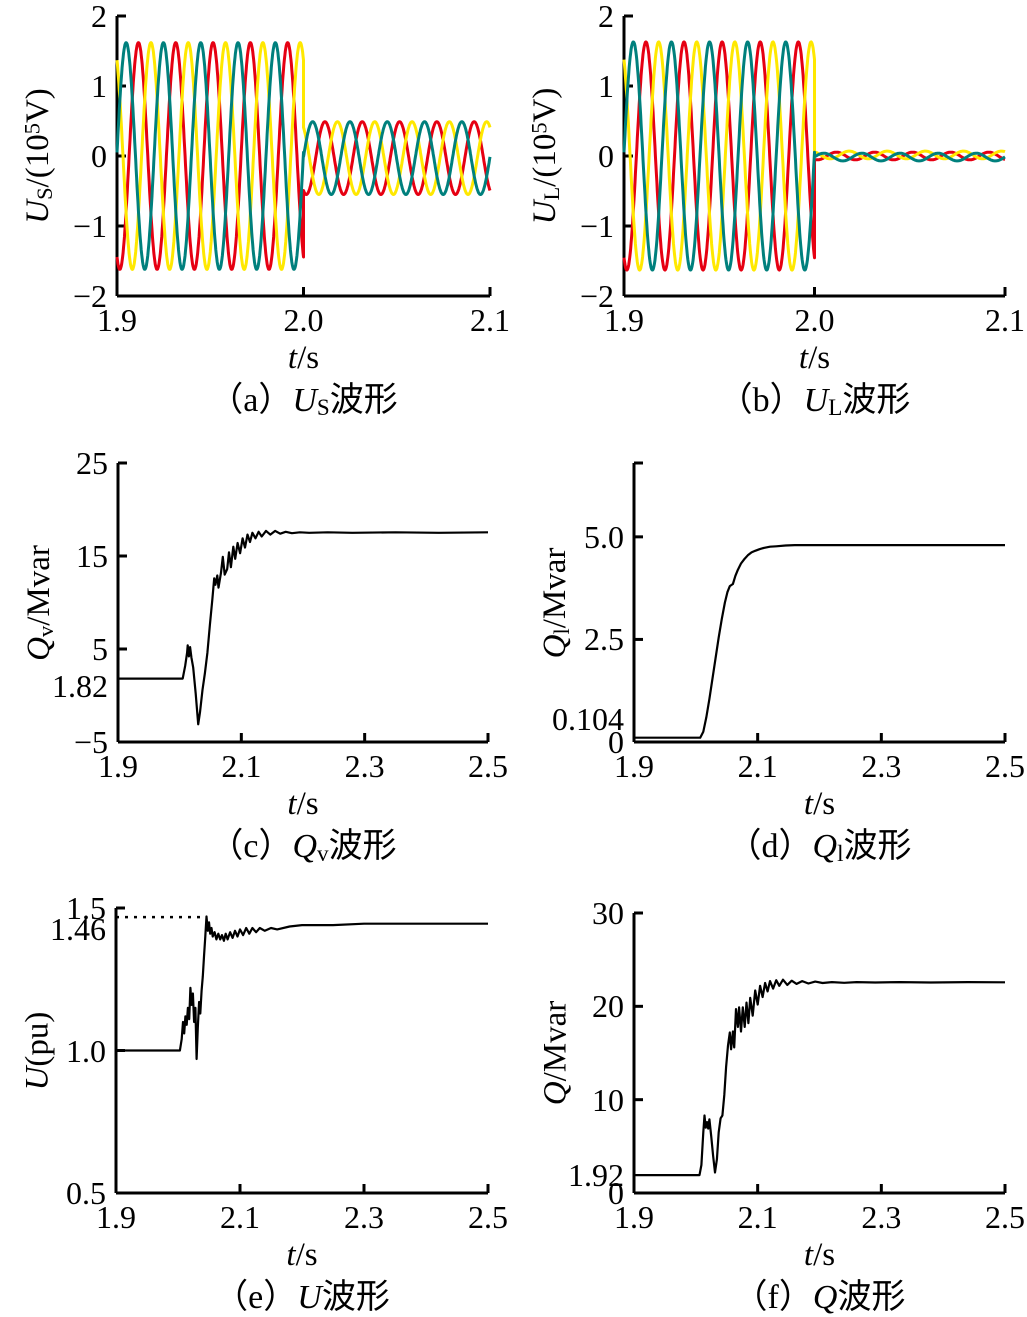 The height and width of the screenshot is (1317, 1027). Describe the element at coordinates (90, 742) in the screenshot. I see `y-tick-label: −5` at that location.